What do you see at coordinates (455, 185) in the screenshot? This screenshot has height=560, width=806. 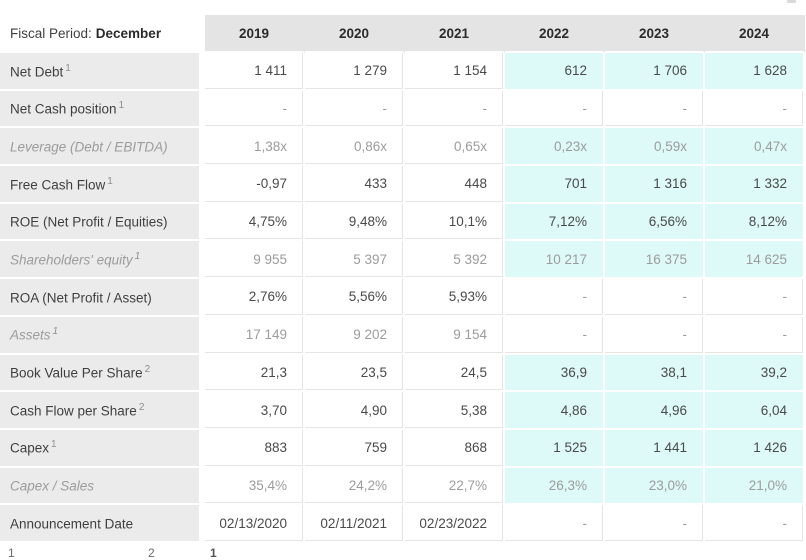 I see `cell-value: 448` at bounding box center [455, 185].